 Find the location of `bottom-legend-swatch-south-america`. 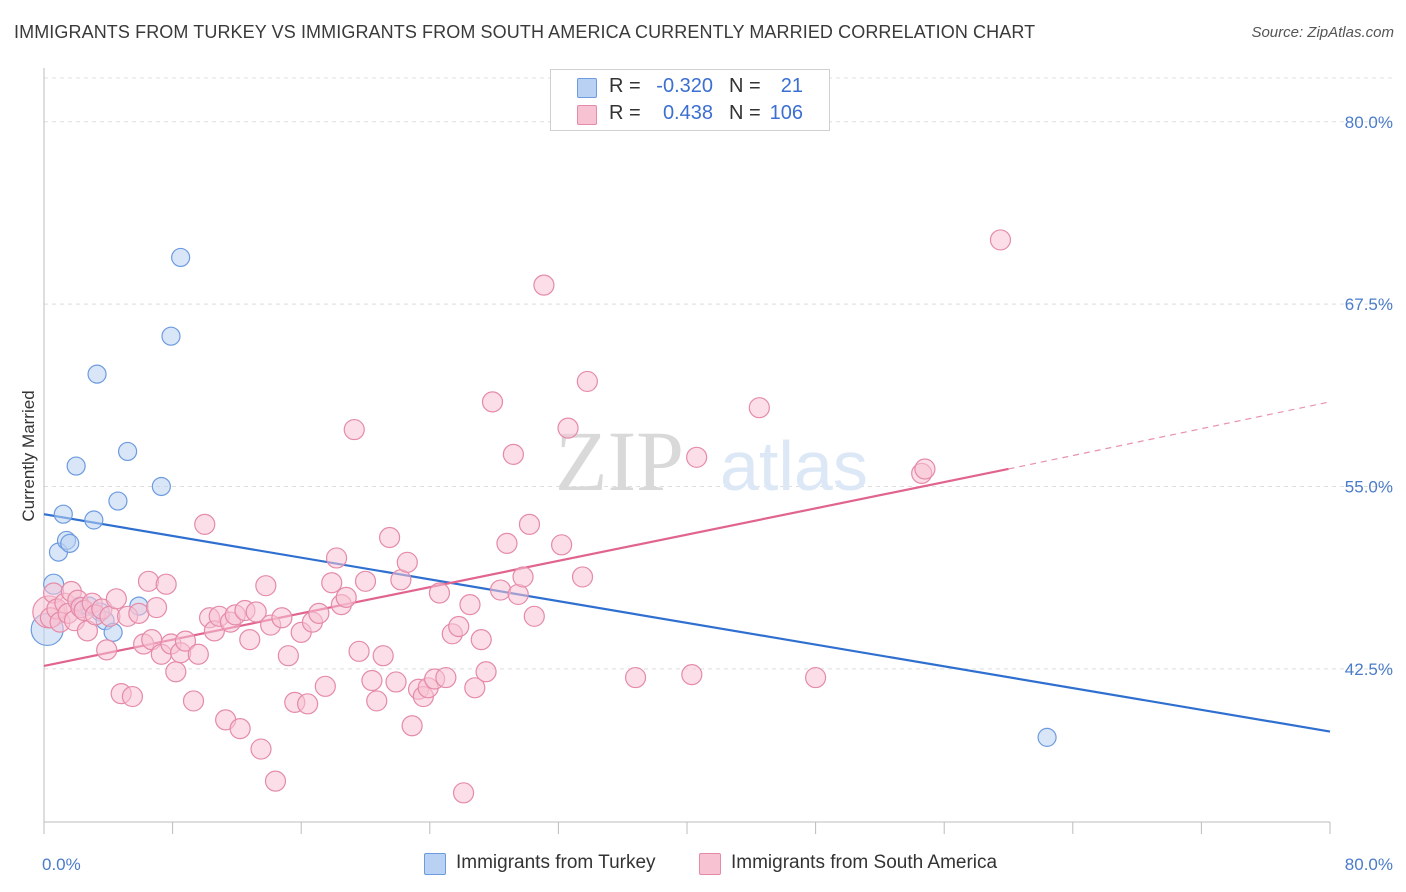

bottom-legend-swatch-south-america is located at coordinates (710, 864).